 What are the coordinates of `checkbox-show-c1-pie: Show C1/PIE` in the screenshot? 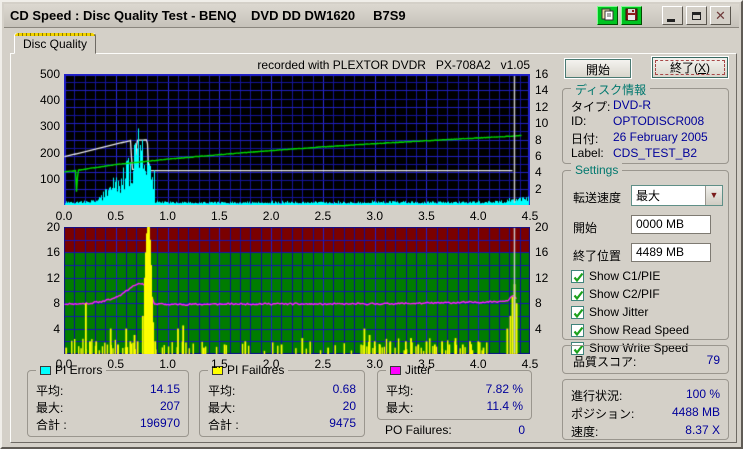 It's located at (615, 276).